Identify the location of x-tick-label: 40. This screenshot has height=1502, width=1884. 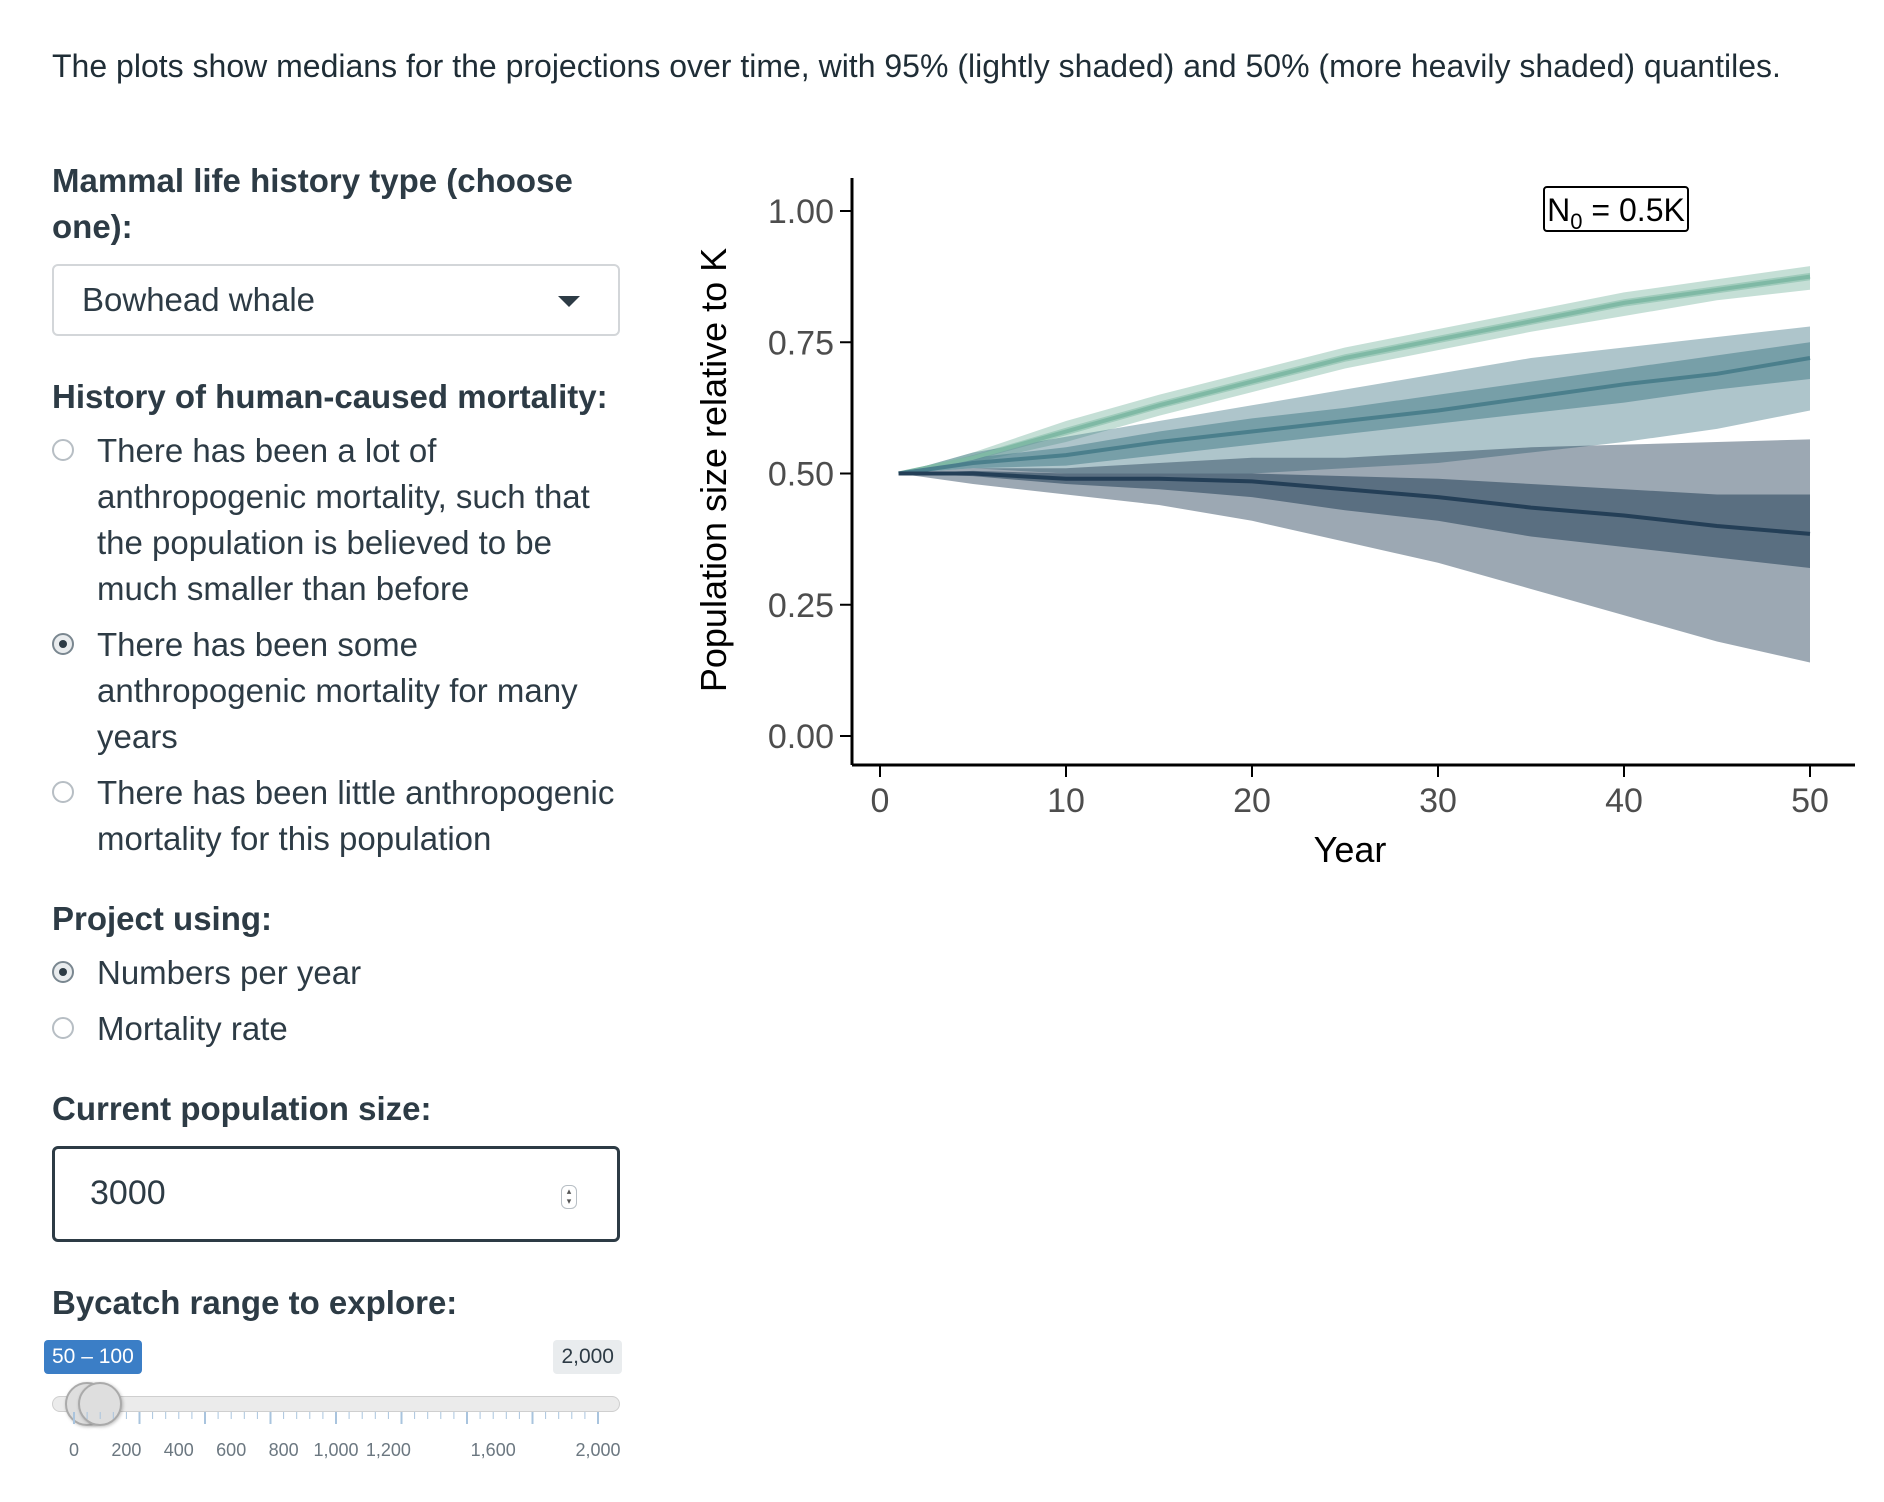
(1624, 801).